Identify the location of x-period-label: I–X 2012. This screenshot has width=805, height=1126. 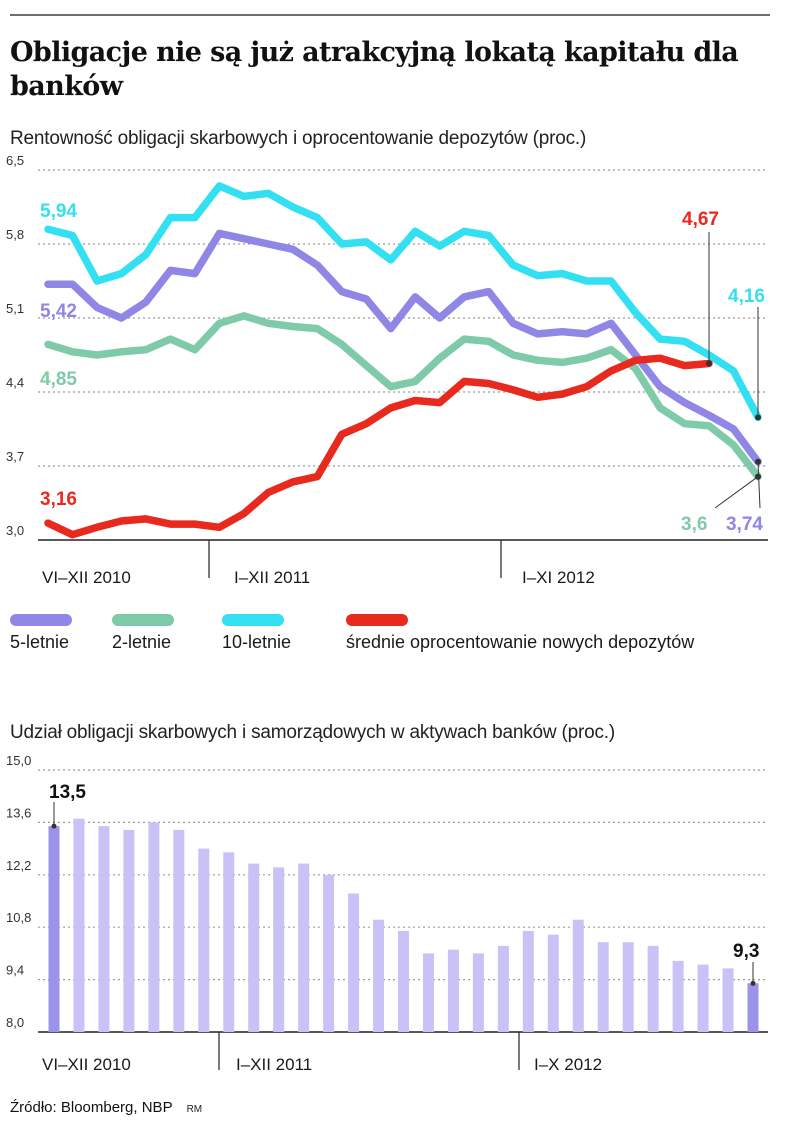
(568, 1064).